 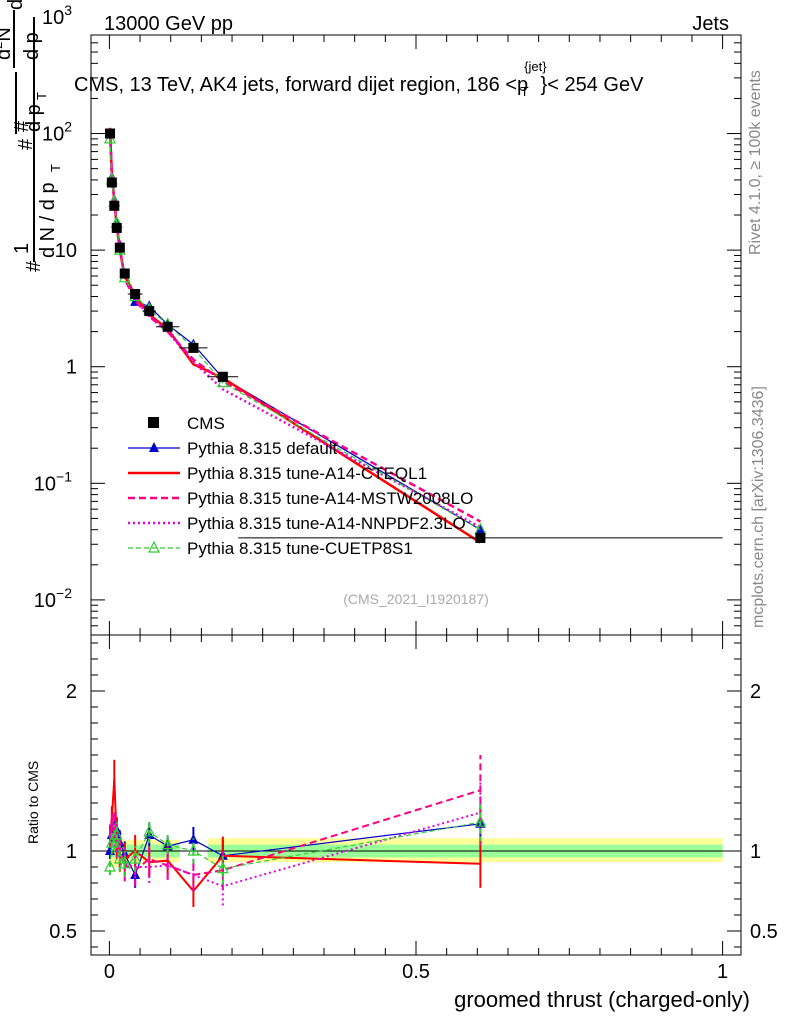 What do you see at coordinates (55, 307) in the screenshot?
I see `main-y-tick-labels: 10⁻² 10⁻¹ 1 10 10² 10³` at bounding box center [55, 307].